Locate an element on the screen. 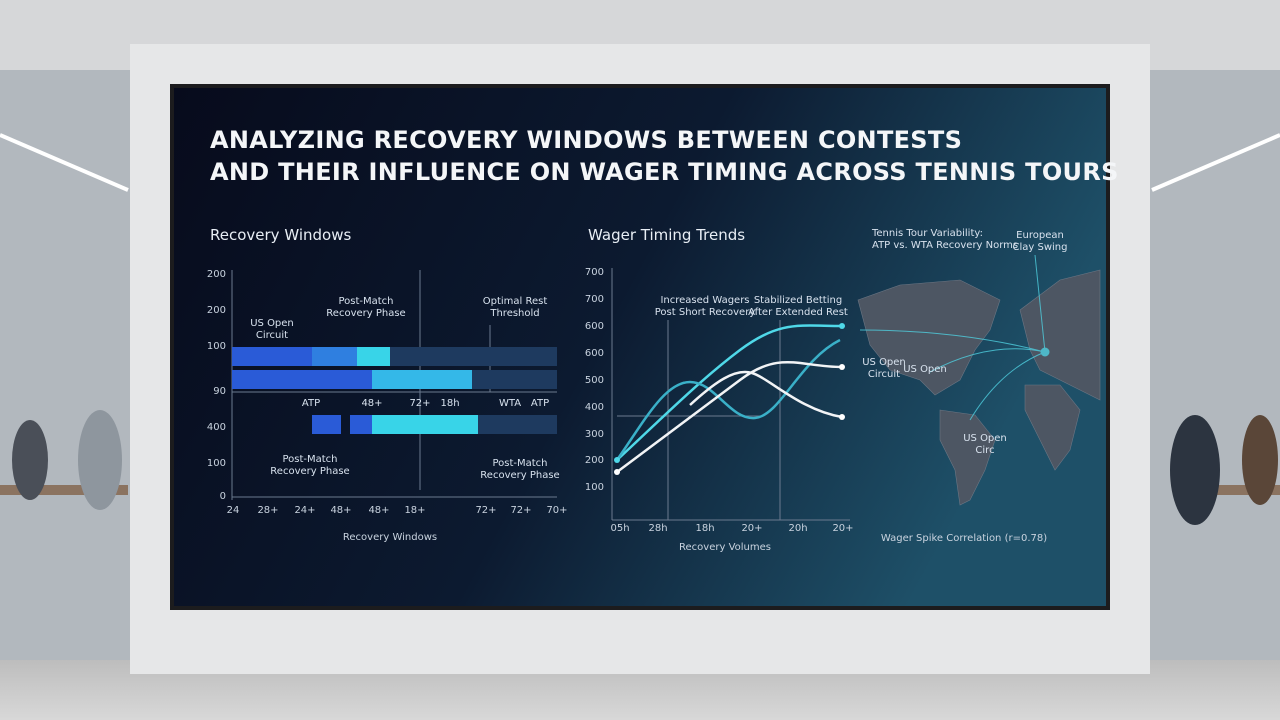 The height and width of the screenshot is (720, 1280). bars is located at coordinates (394, 390).